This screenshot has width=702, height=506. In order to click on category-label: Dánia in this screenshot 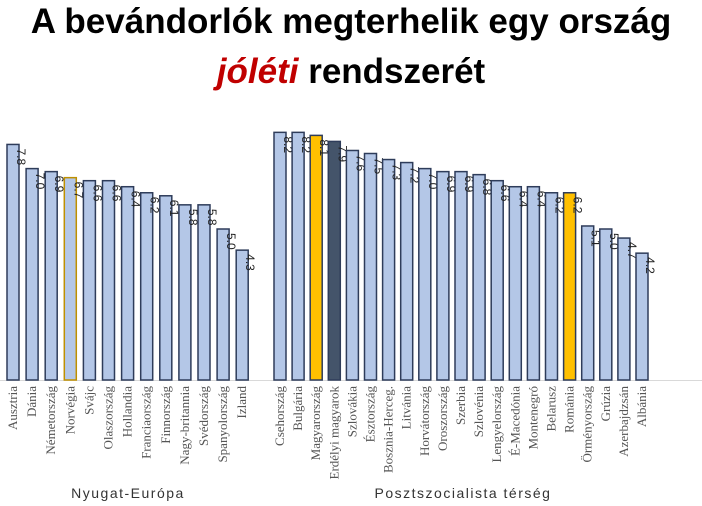, I will do `click(31, 401)`.